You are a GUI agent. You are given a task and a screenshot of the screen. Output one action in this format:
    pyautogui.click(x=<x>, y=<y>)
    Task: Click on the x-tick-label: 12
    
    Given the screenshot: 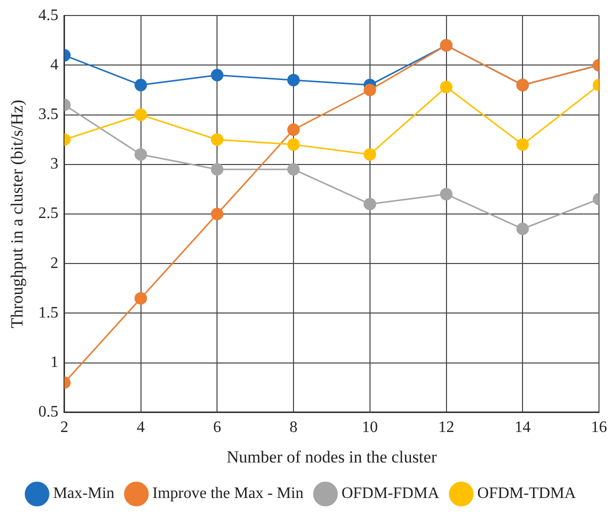 What is the action you would take?
    pyautogui.click(x=446, y=427)
    